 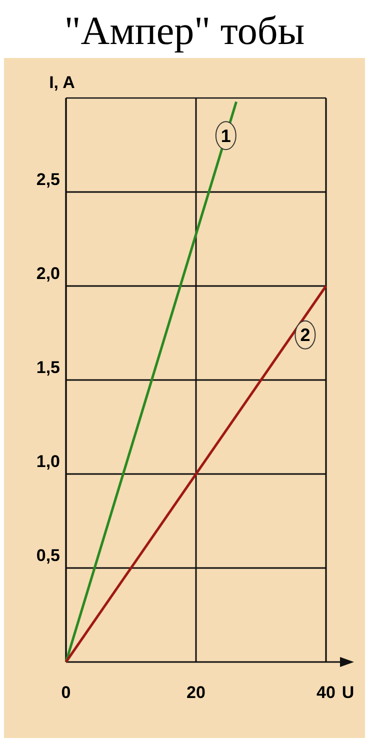 I want to click on annotation: 1, so click(x=225, y=136).